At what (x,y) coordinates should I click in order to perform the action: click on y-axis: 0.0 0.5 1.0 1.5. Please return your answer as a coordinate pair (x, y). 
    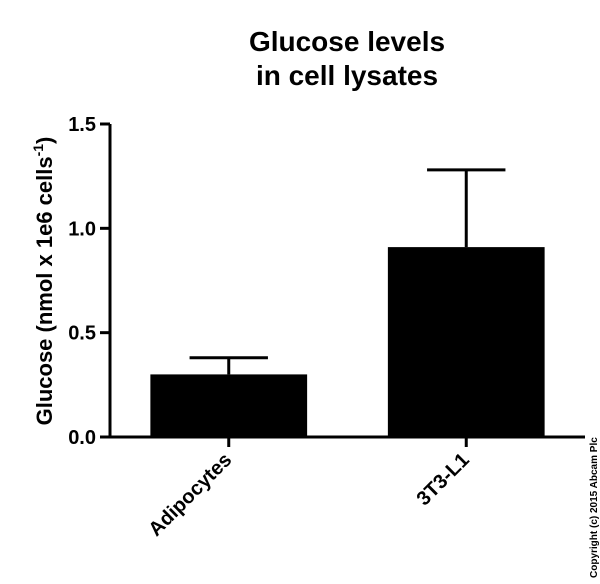
    Looking at the image, I should click on (90, 281).